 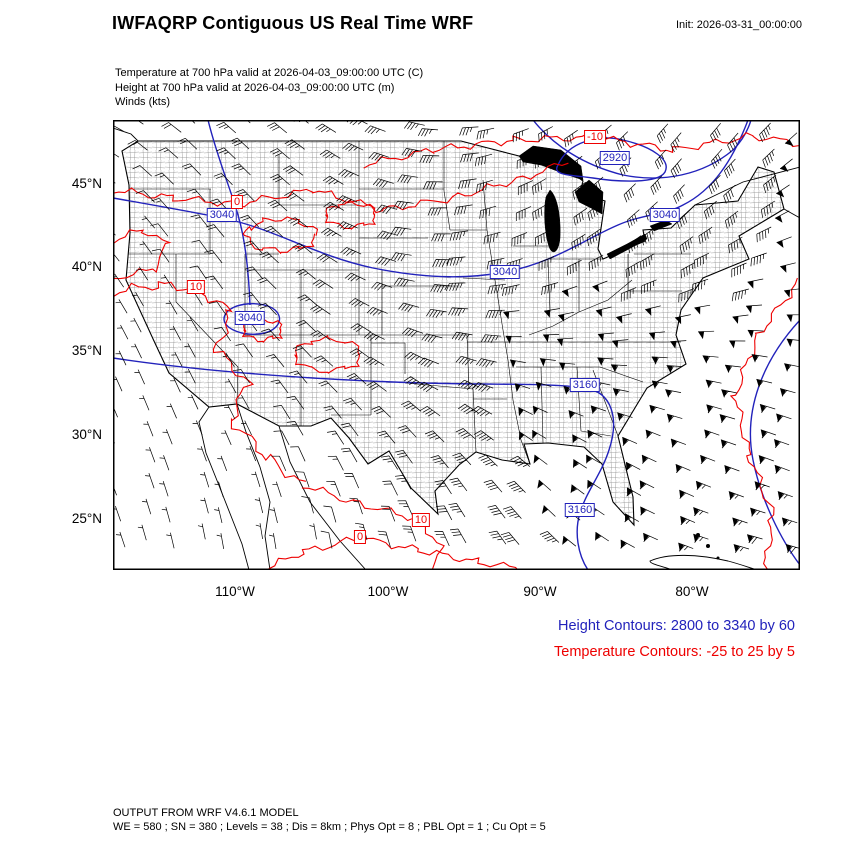 I want to click on lat-tick-label: 30°N, so click(x=86, y=434).